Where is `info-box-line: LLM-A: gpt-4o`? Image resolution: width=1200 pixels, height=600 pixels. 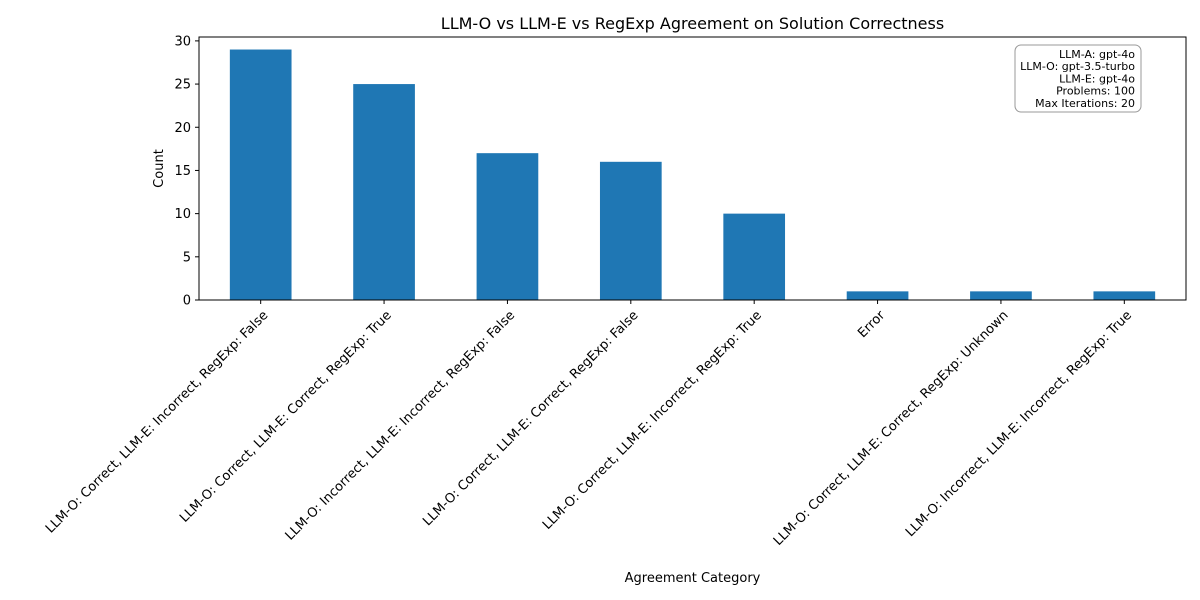
info-box-line: LLM-A: gpt-4o is located at coordinates (1097, 54).